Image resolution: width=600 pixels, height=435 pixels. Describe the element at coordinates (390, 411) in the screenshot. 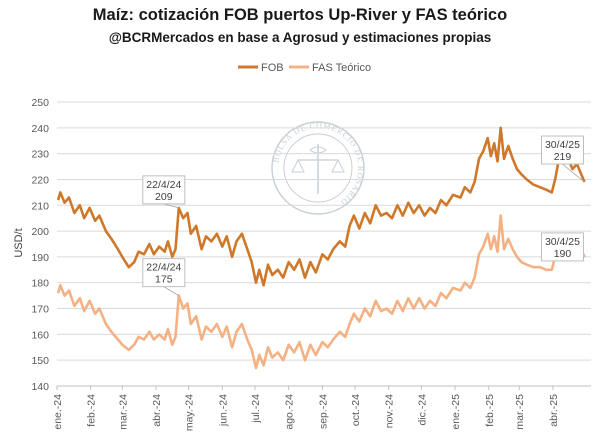

I see `x-tick-label: nov.-24` at that location.